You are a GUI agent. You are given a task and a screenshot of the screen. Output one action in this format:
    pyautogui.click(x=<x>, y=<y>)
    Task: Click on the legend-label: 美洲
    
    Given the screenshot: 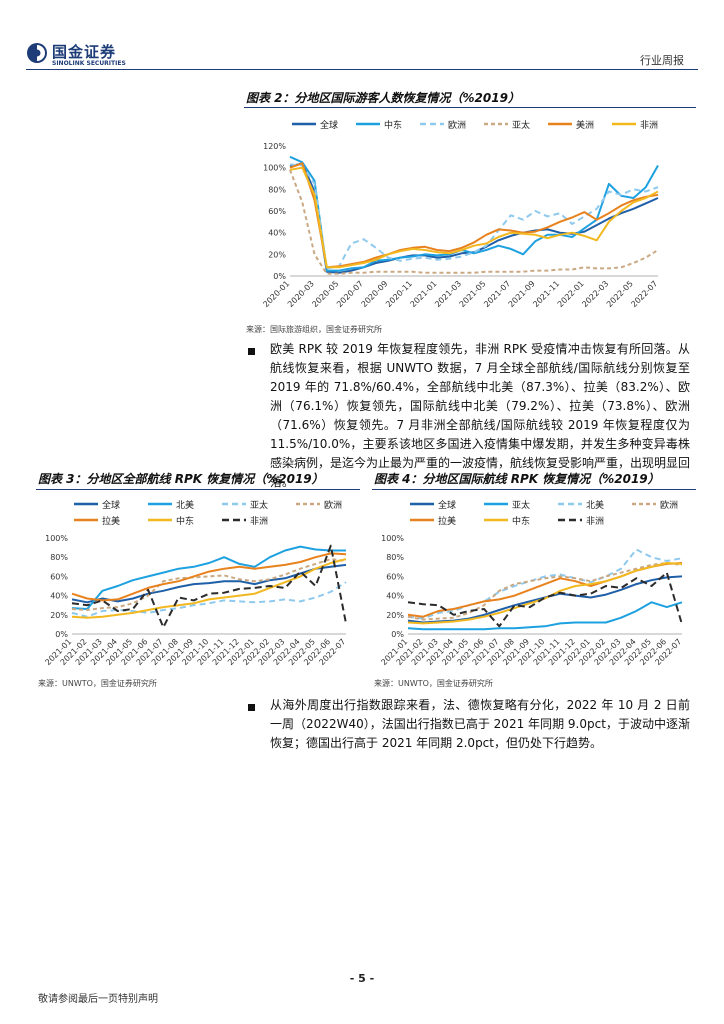 What is the action you would take?
    pyautogui.click(x=585, y=125)
    